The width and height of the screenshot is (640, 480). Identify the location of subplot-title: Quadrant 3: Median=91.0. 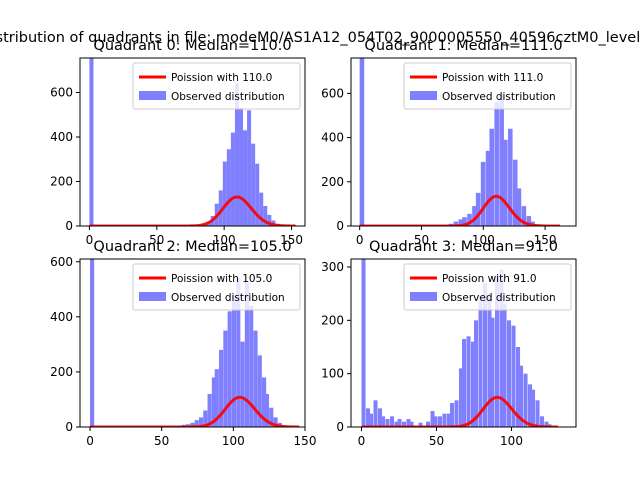
(463, 247).